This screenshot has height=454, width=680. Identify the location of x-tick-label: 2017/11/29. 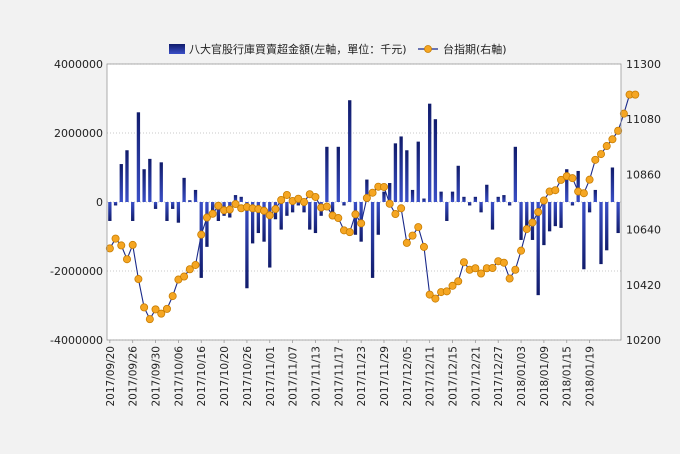
(385, 376).